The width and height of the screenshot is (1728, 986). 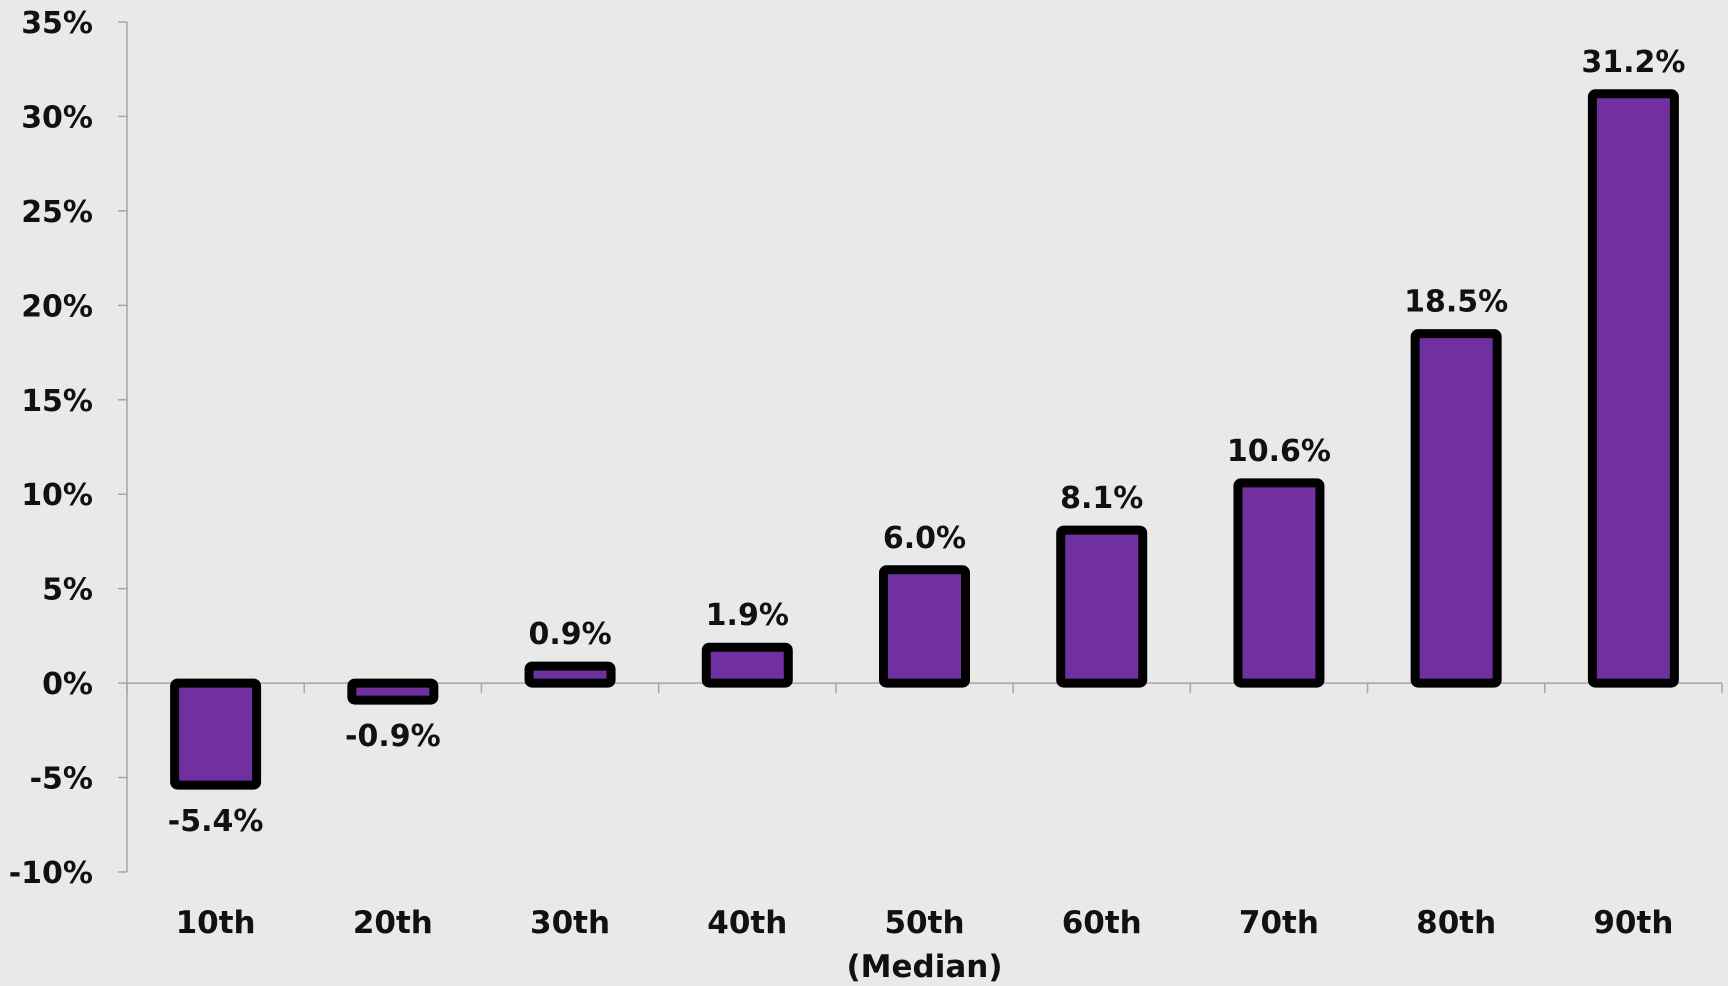 I want to click on bar-70th, so click(x=1279, y=583).